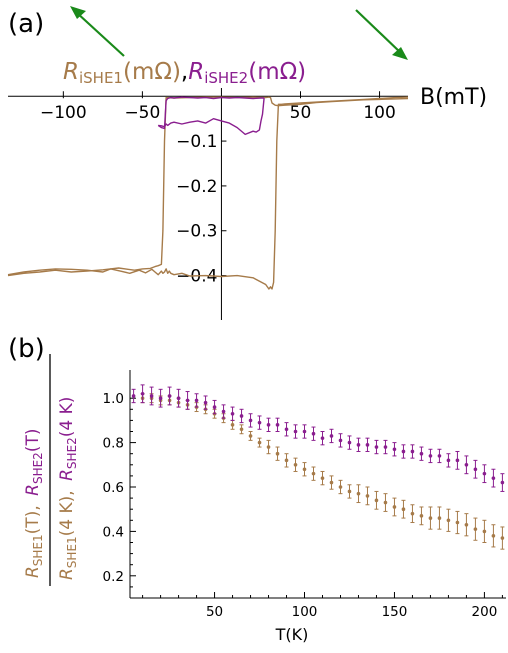 This screenshot has width=508, height=653. What do you see at coordinates (26, 24) in the screenshot?
I see `panel-a-label: (a)` at bounding box center [26, 24].